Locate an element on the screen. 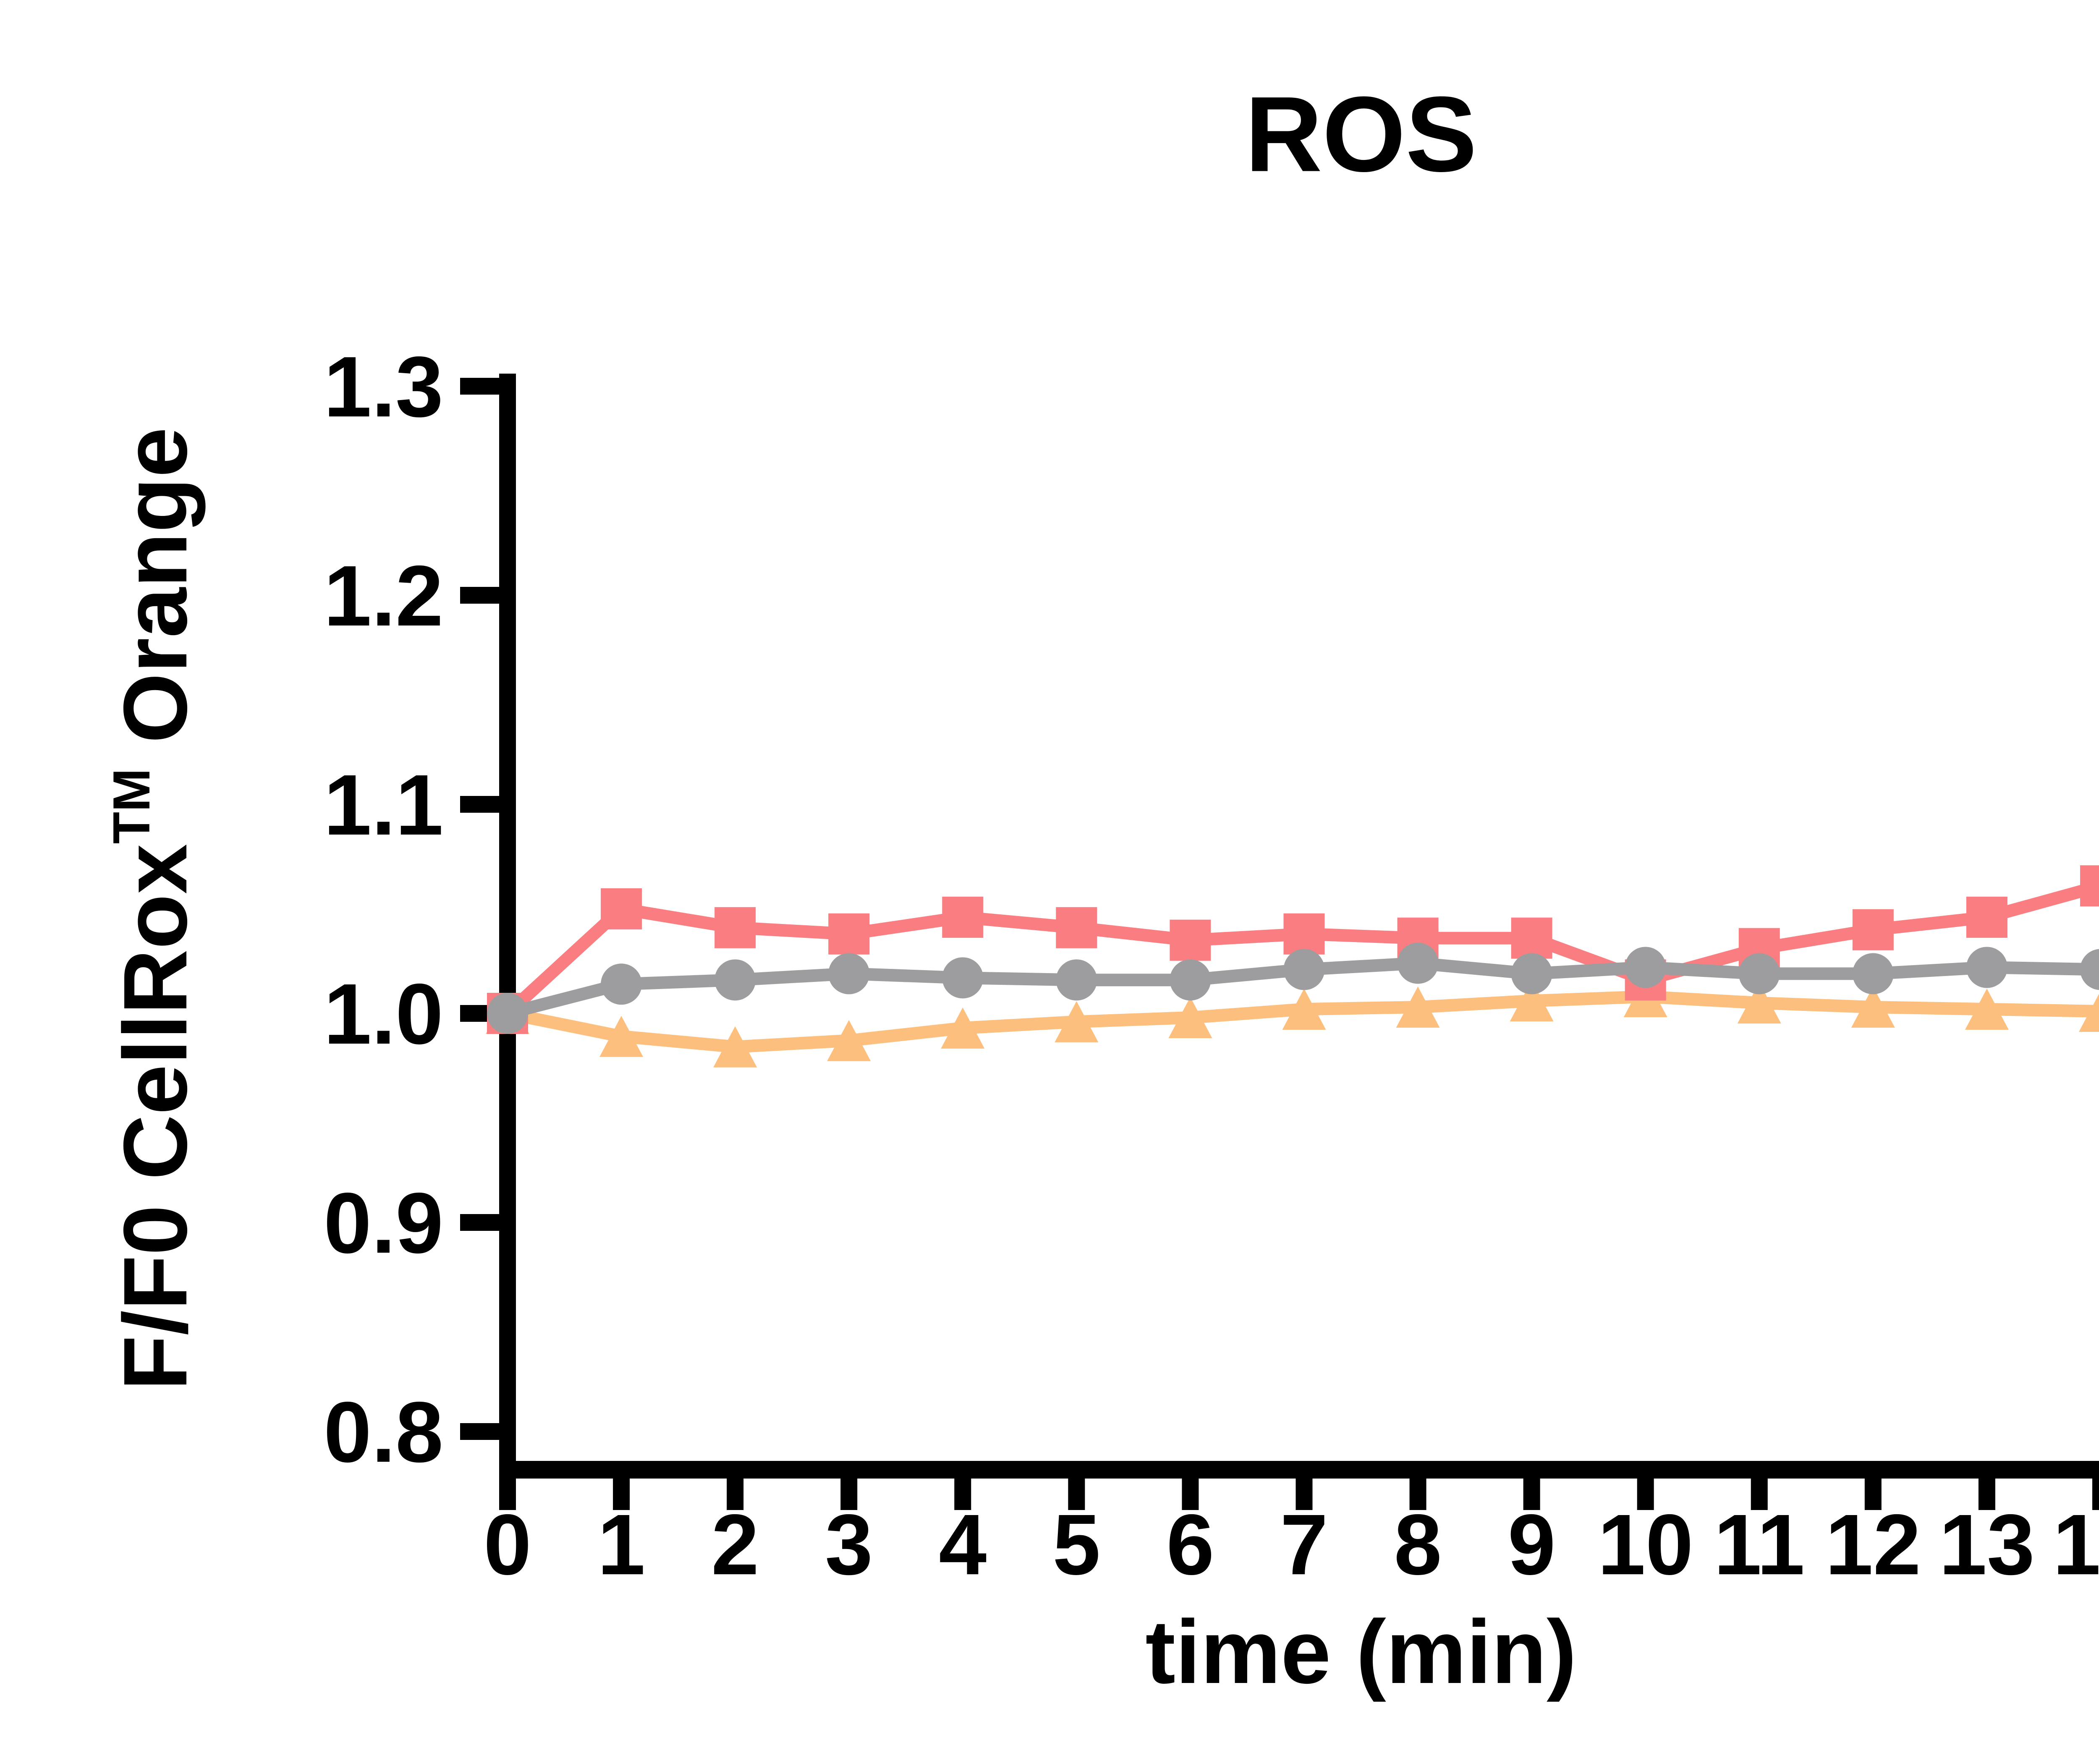  series-line-triangle is located at coordinates (1302, 1021).